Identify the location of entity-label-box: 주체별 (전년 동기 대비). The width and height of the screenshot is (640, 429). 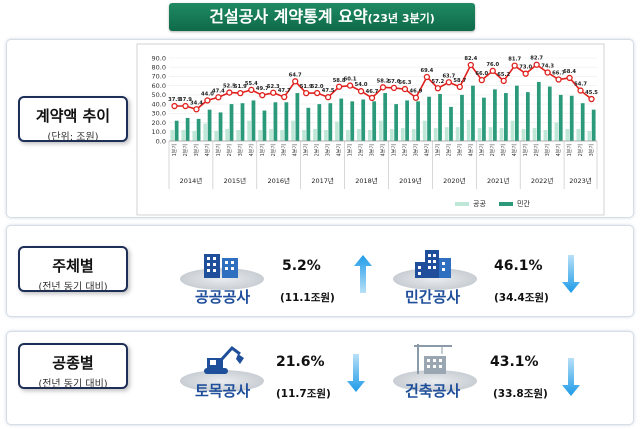
(73, 269).